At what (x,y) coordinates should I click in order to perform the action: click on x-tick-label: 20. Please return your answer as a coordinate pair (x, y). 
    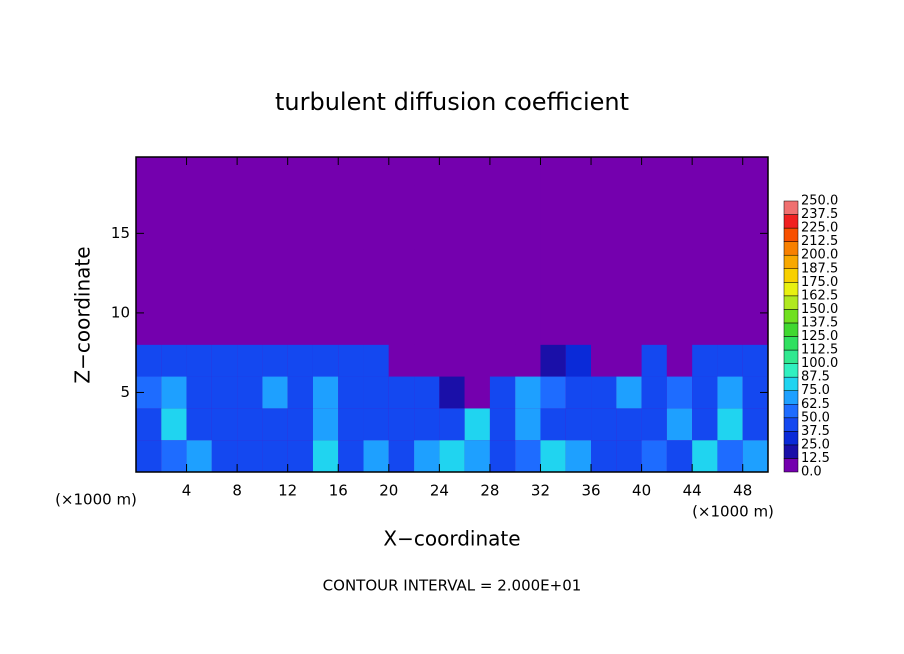
    Looking at the image, I should click on (388, 491).